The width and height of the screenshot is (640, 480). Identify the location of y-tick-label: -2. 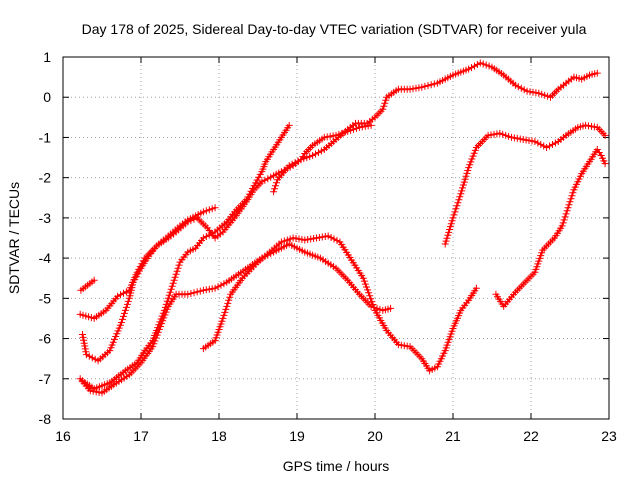
(45, 178).